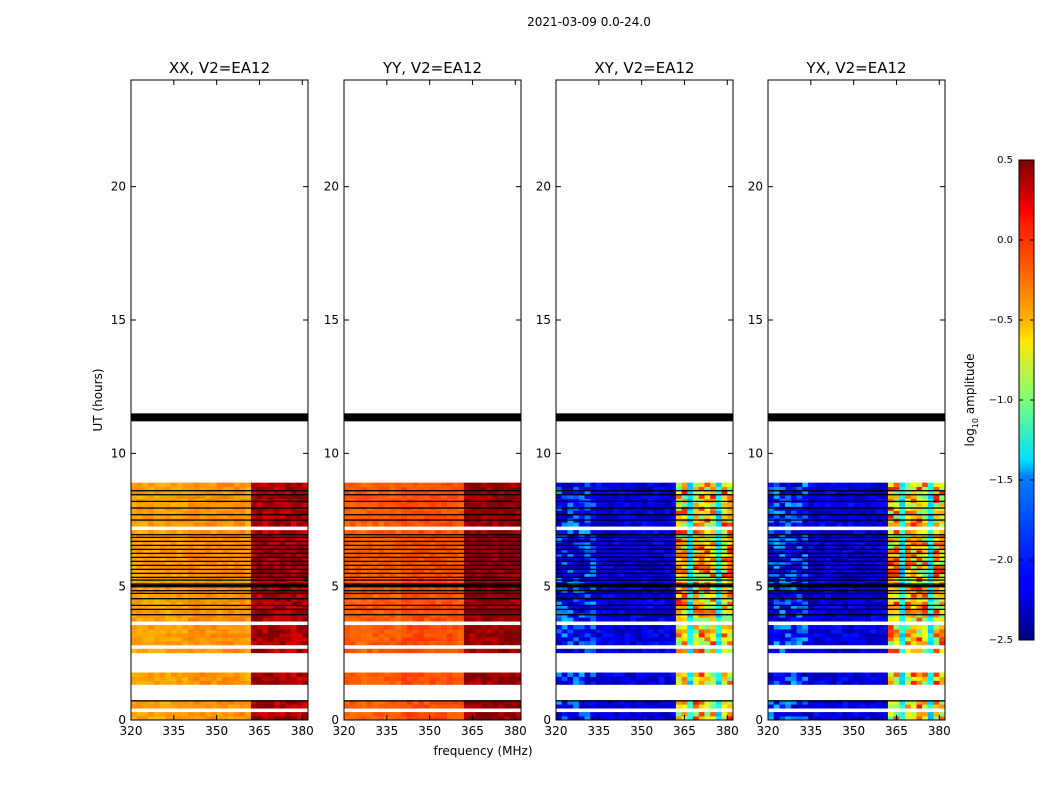  I want to click on panel-frame, so click(219, 400).